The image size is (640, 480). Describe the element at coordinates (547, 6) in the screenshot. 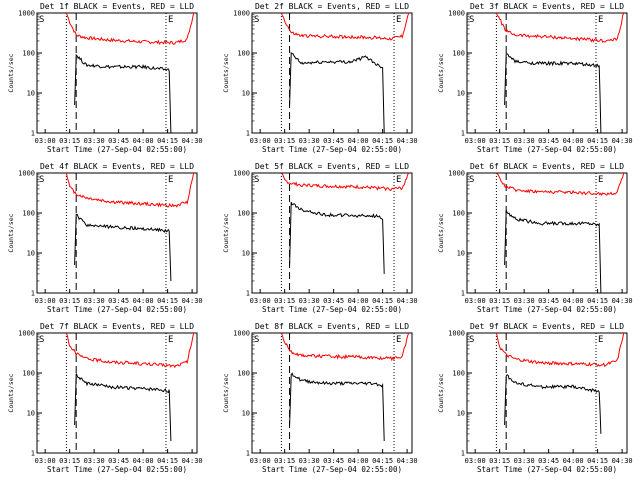

I see `panel-title: Det 3f BLACK = Events, RED = LLD` at that location.